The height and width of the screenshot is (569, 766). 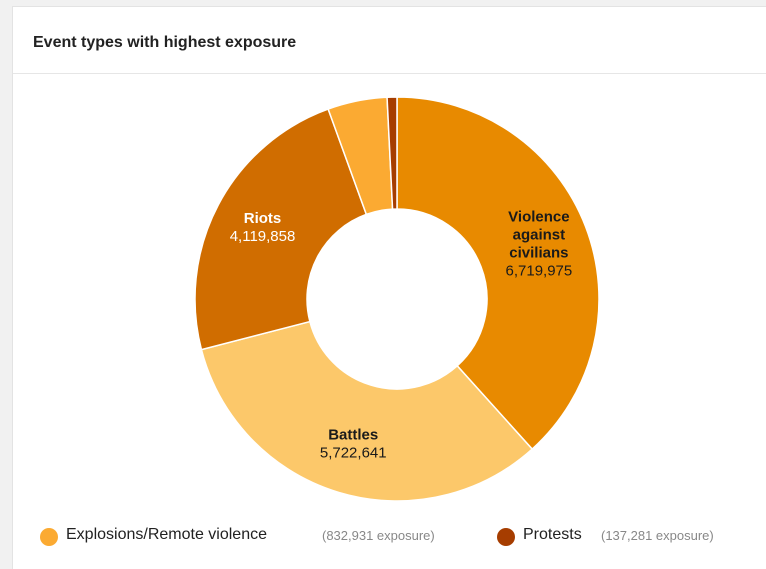 What do you see at coordinates (263, 218) in the screenshot?
I see `slice-label-name: Riots` at bounding box center [263, 218].